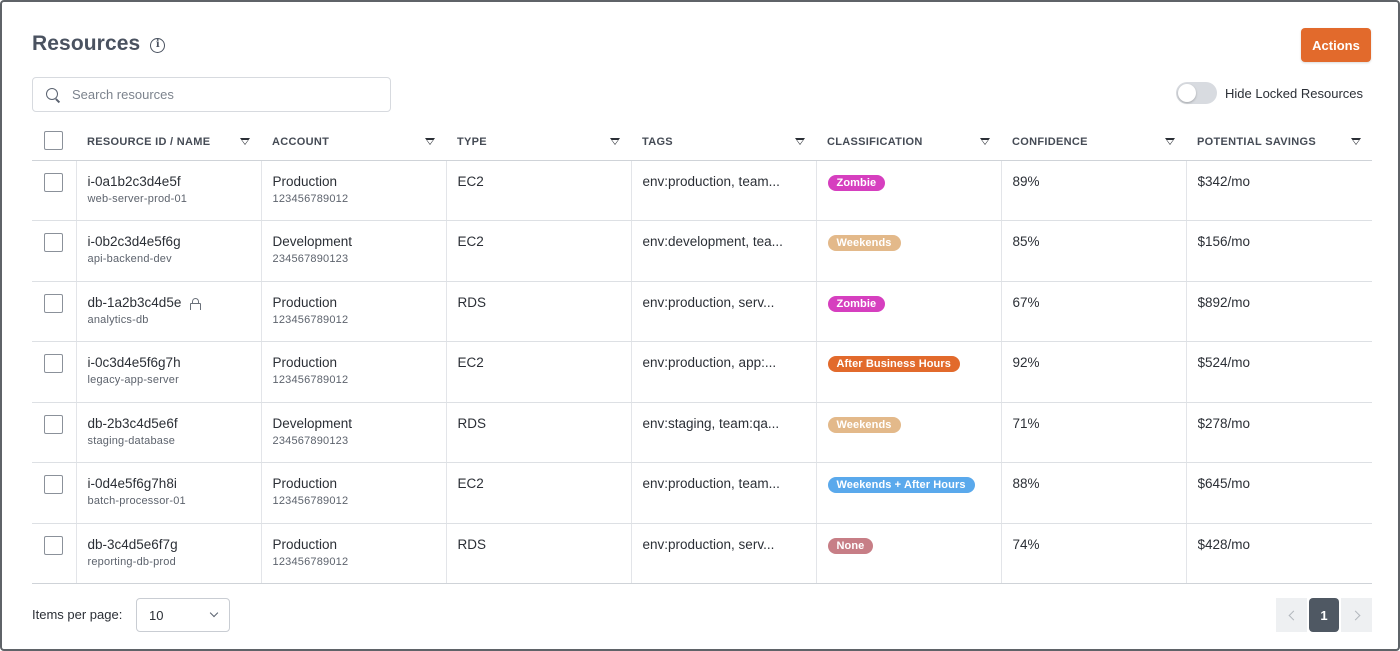 The image size is (1400, 651). I want to click on column-header-classification: CLASSIFICATION, so click(908, 142).